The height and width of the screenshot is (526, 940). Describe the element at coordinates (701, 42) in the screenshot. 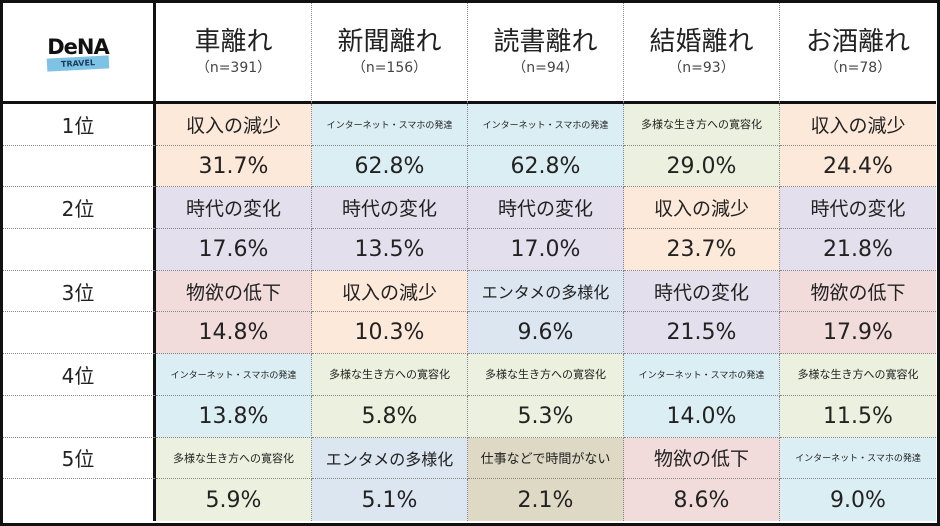

I see `column-title: 結婚離れ` at that location.